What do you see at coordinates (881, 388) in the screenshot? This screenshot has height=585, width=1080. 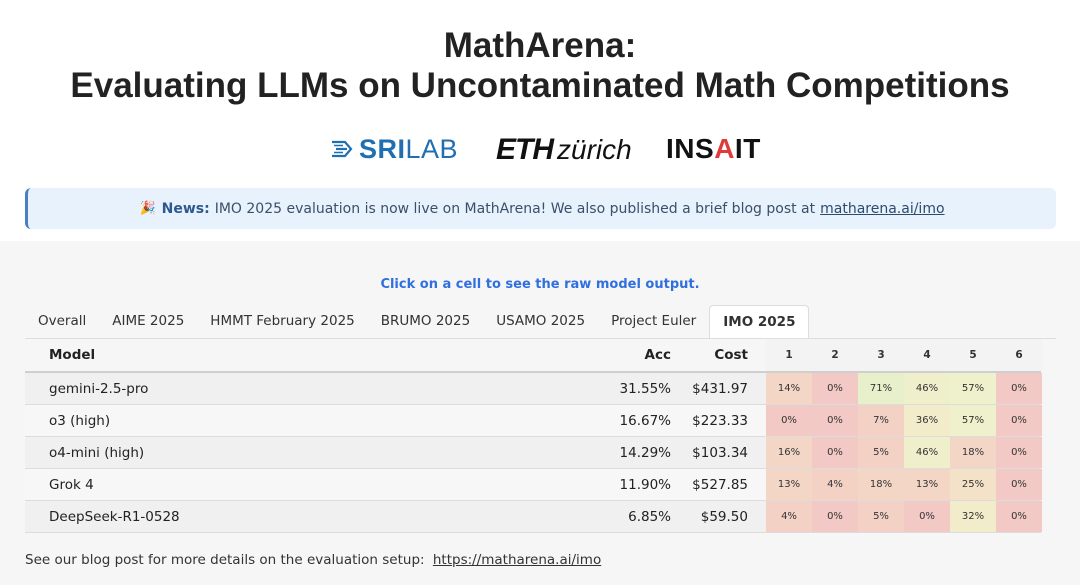 I see `score-cell: 71%` at bounding box center [881, 388].